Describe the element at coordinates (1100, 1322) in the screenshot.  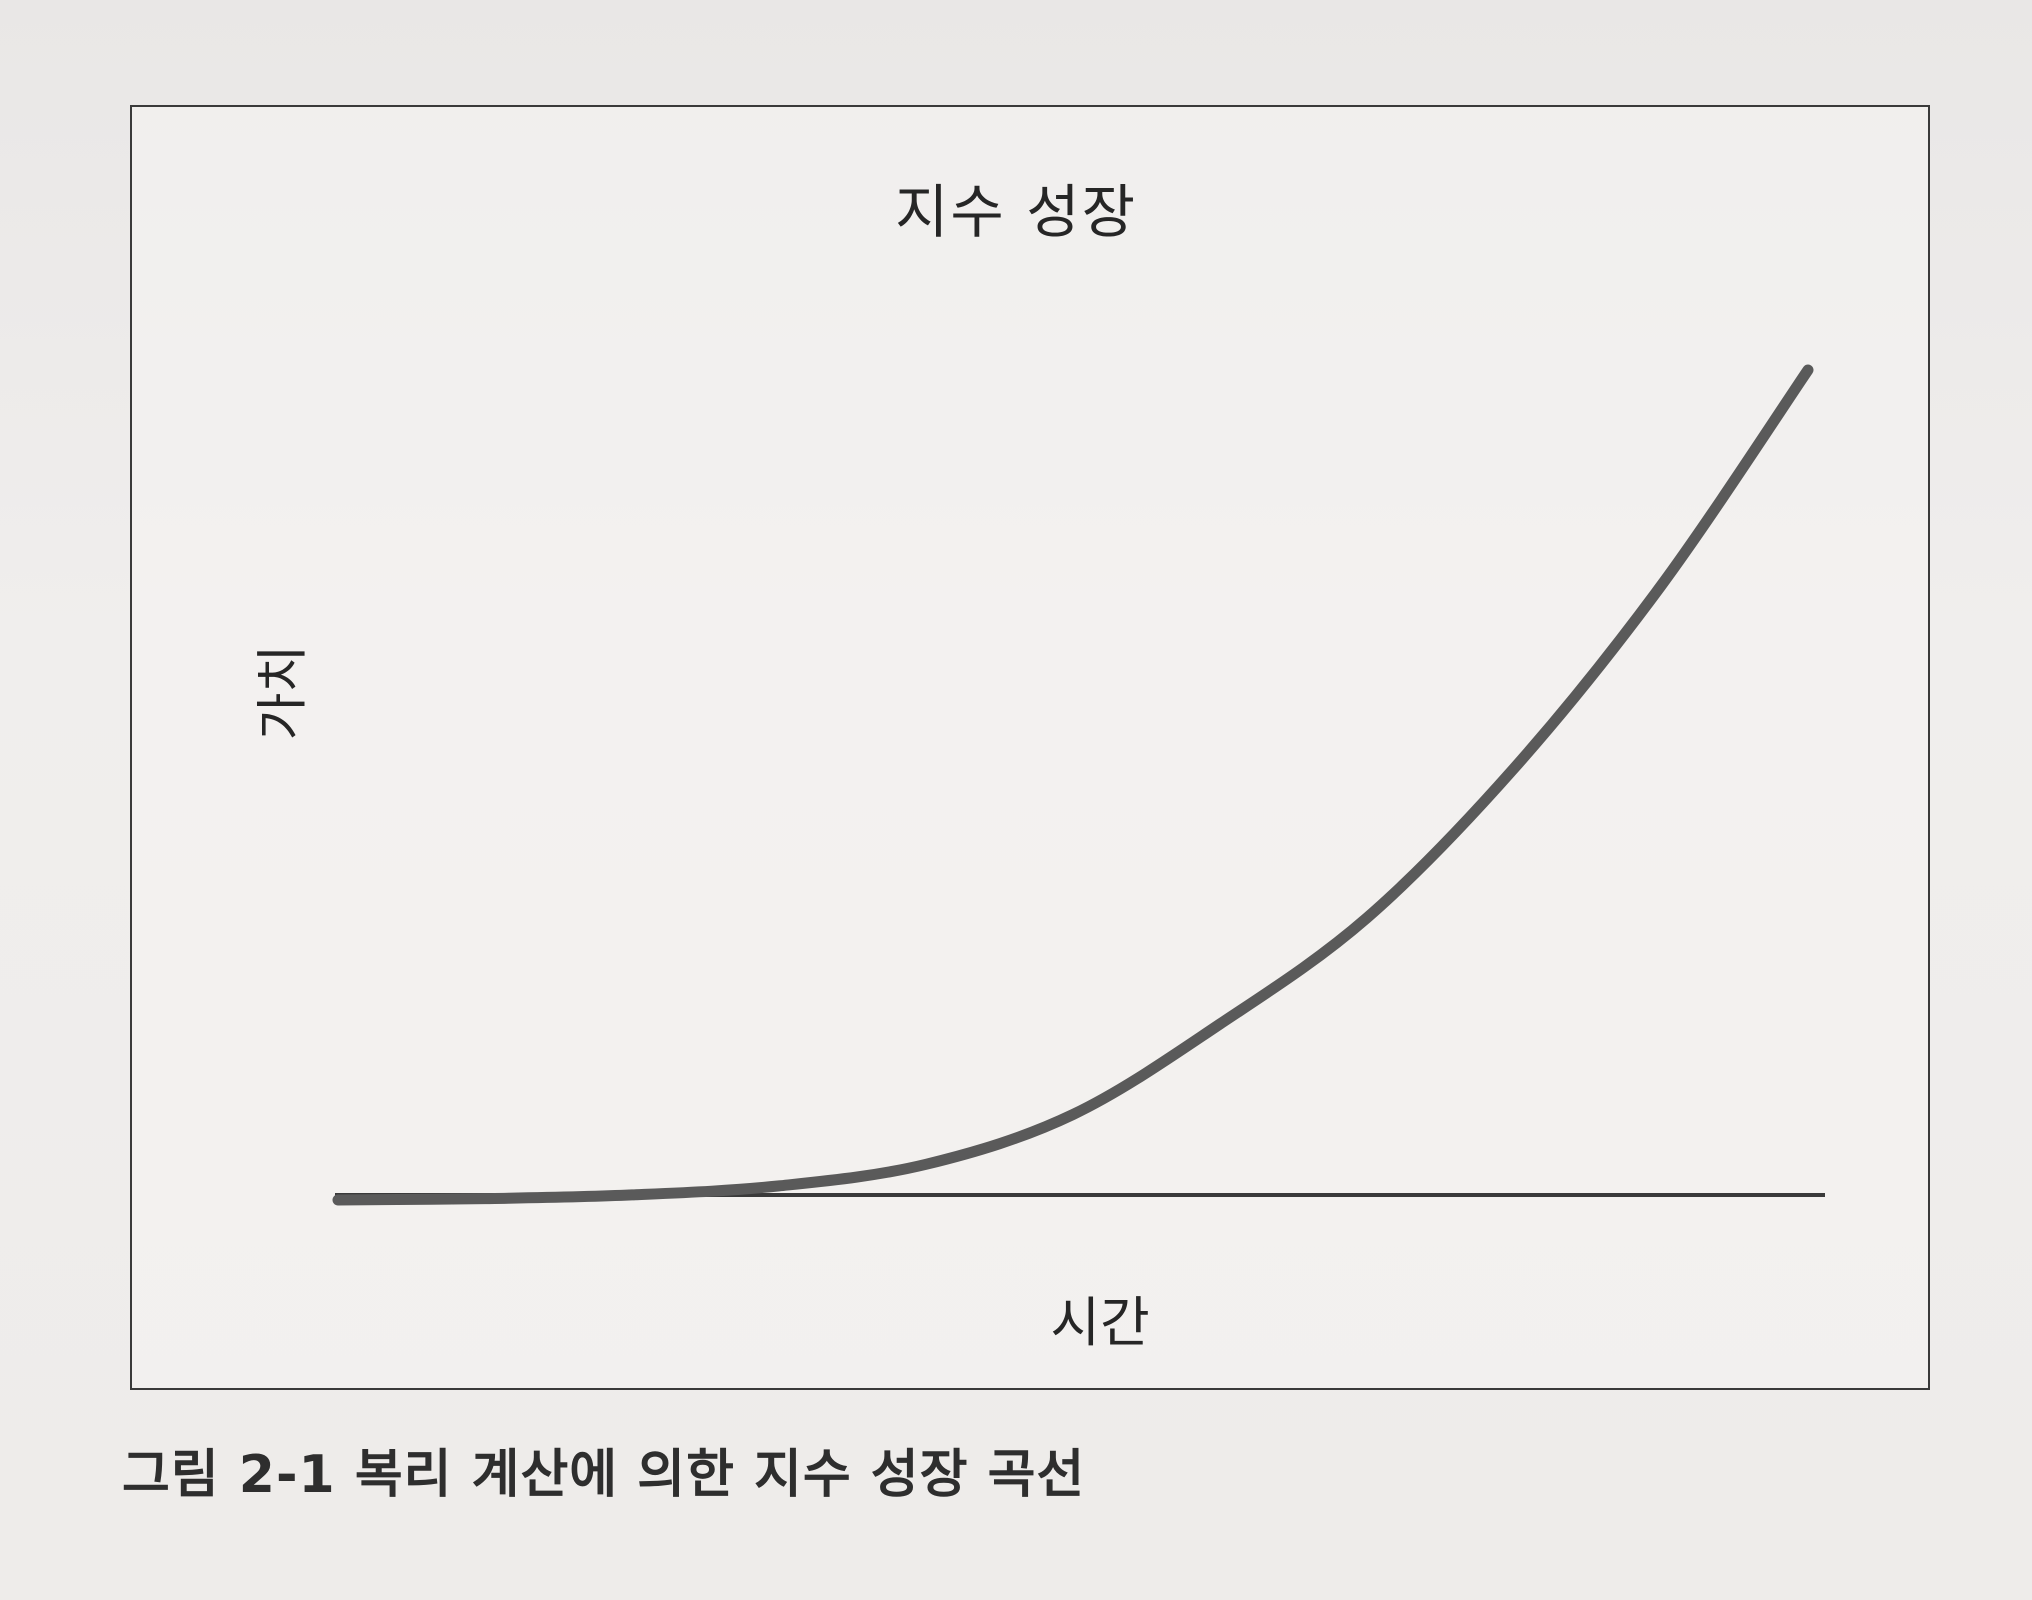
I see `x-axis-label: 시간` at that location.